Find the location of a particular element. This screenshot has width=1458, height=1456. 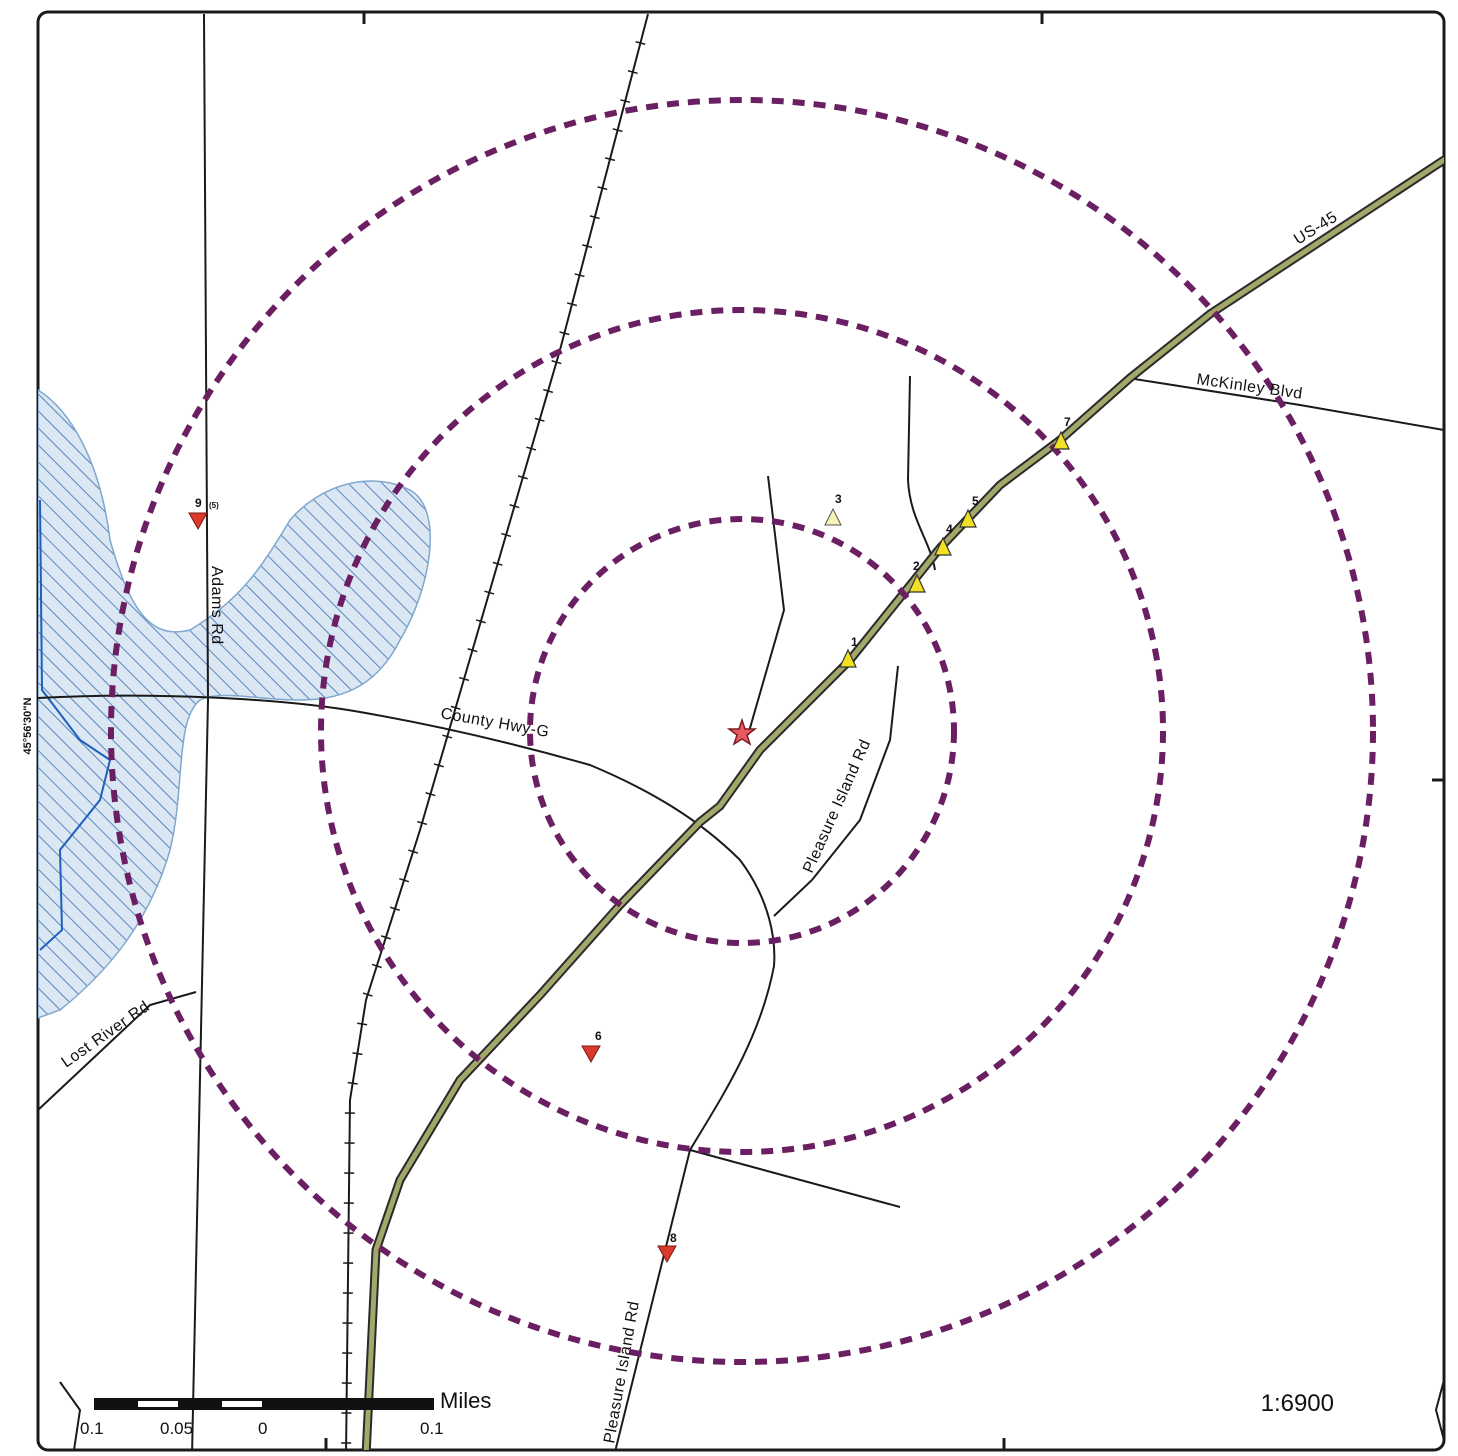

site-star-icon is located at coordinates (742, 731).